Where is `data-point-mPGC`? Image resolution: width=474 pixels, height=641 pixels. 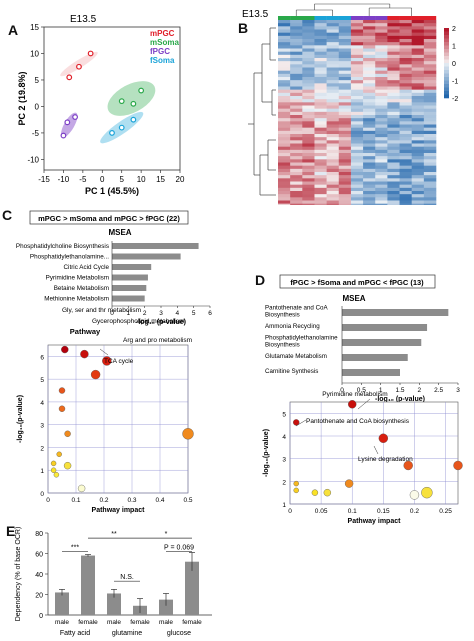
data-point-mPGC is located at coordinates (69, 77).